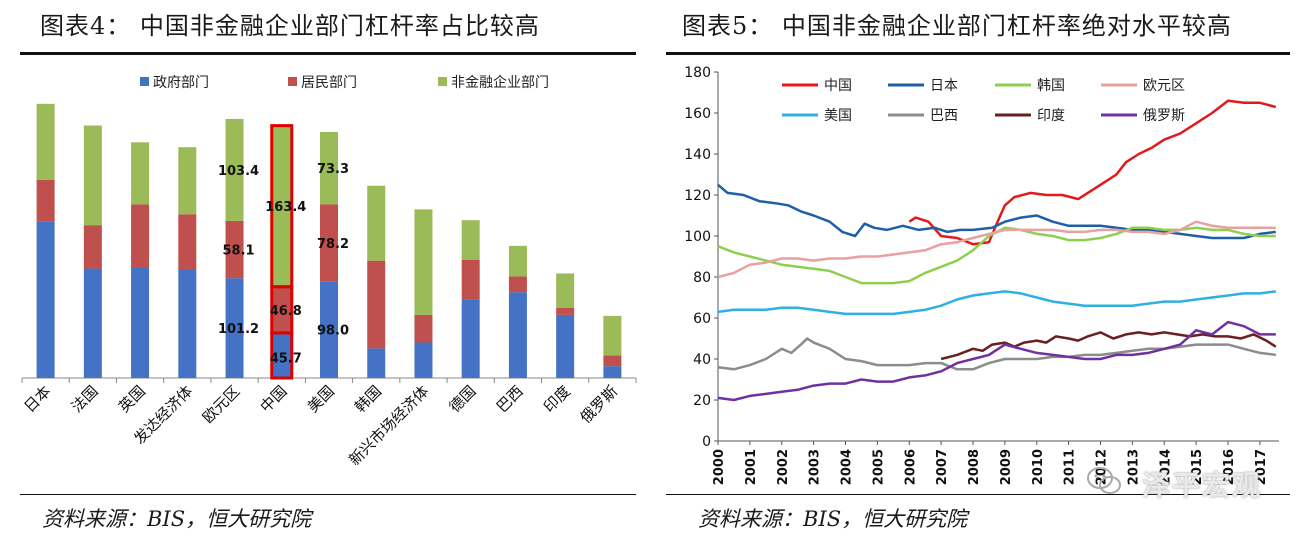  What do you see at coordinates (910, 467) in the screenshot?
I see `x-tick-label: 2006` at bounding box center [910, 467].